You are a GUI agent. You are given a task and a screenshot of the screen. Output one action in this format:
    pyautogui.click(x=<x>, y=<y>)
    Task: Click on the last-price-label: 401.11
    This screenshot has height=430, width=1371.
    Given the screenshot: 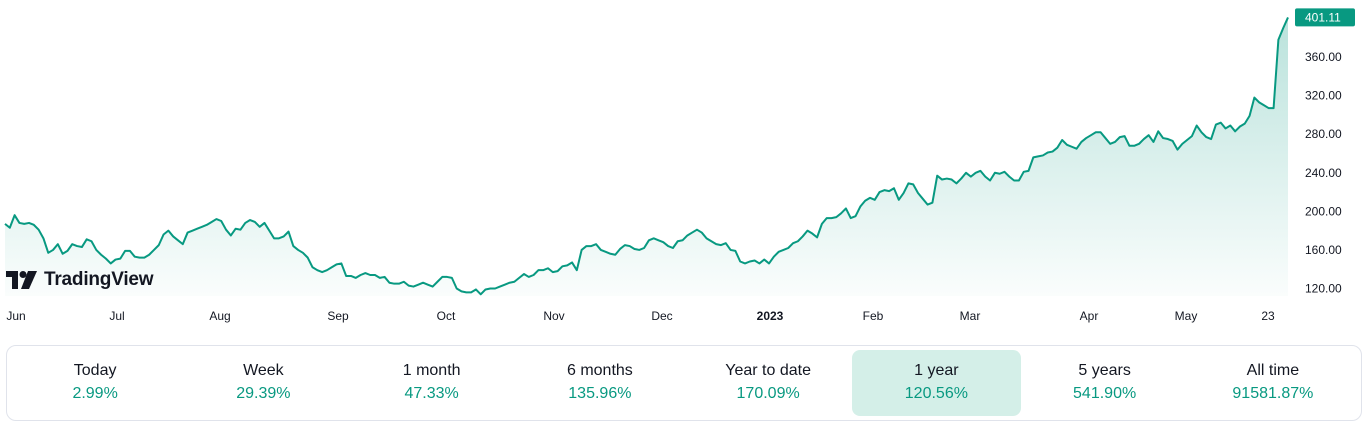 What is the action you would take?
    pyautogui.click(x=1323, y=17)
    